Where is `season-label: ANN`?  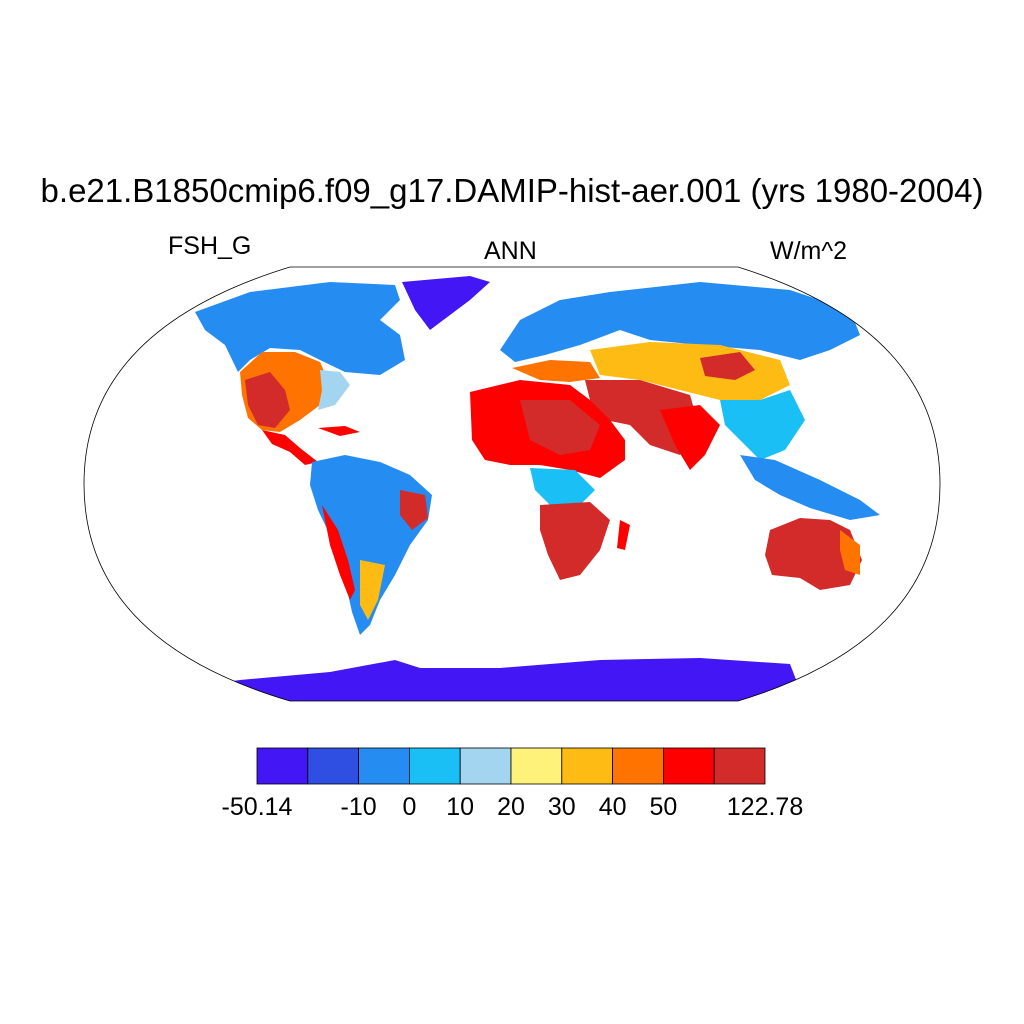 season-label: ANN is located at coordinates (510, 251).